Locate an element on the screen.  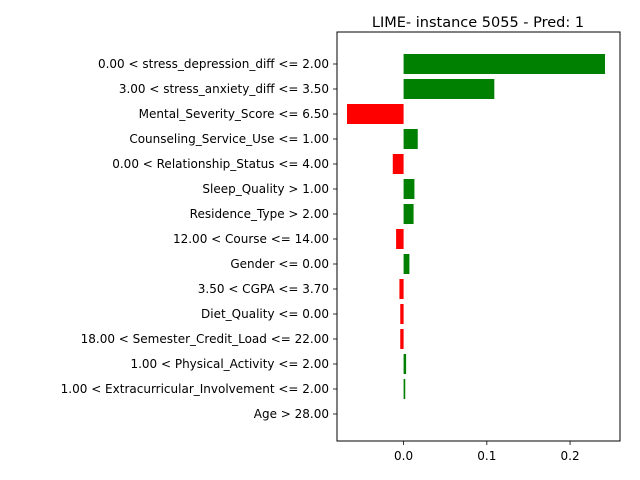
x-tick-label-2: 0.2 is located at coordinates (570, 456).